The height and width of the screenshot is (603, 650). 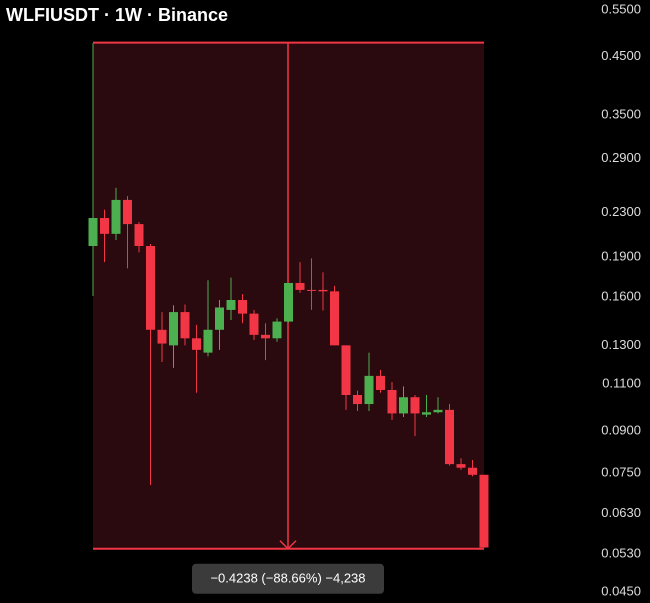 I want to click on y-tick-label: 0.0450, so click(x=621, y=590).